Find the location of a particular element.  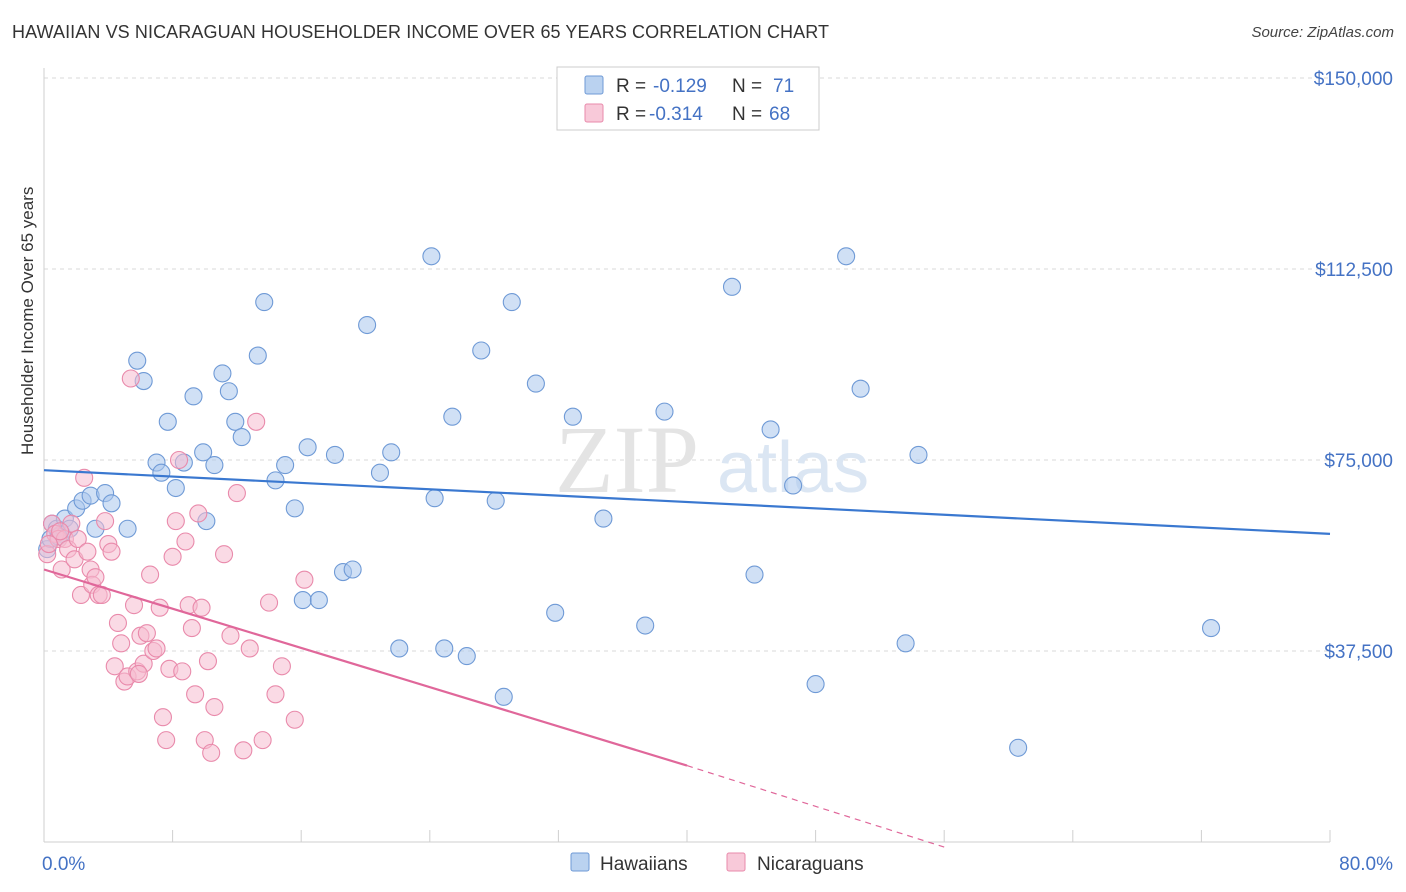

watermark-zip: ZIP is located at coordinates (627, 459).